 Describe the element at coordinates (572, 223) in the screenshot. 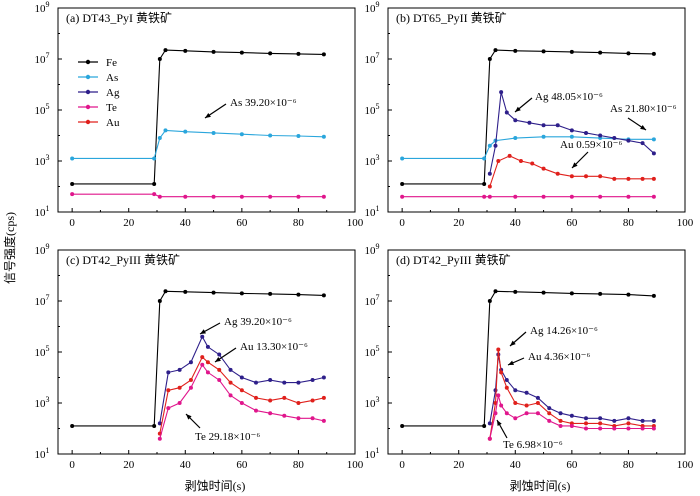

I see `x-tick-label: 60` at that location.